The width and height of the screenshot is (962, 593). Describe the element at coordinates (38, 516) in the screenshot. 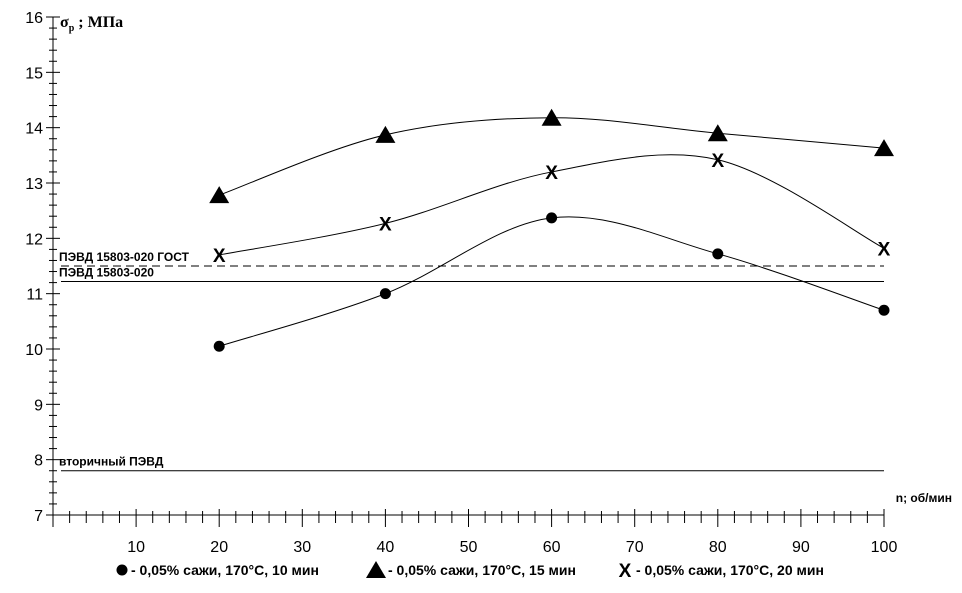

I see `y-tick-label: 7` at that location.